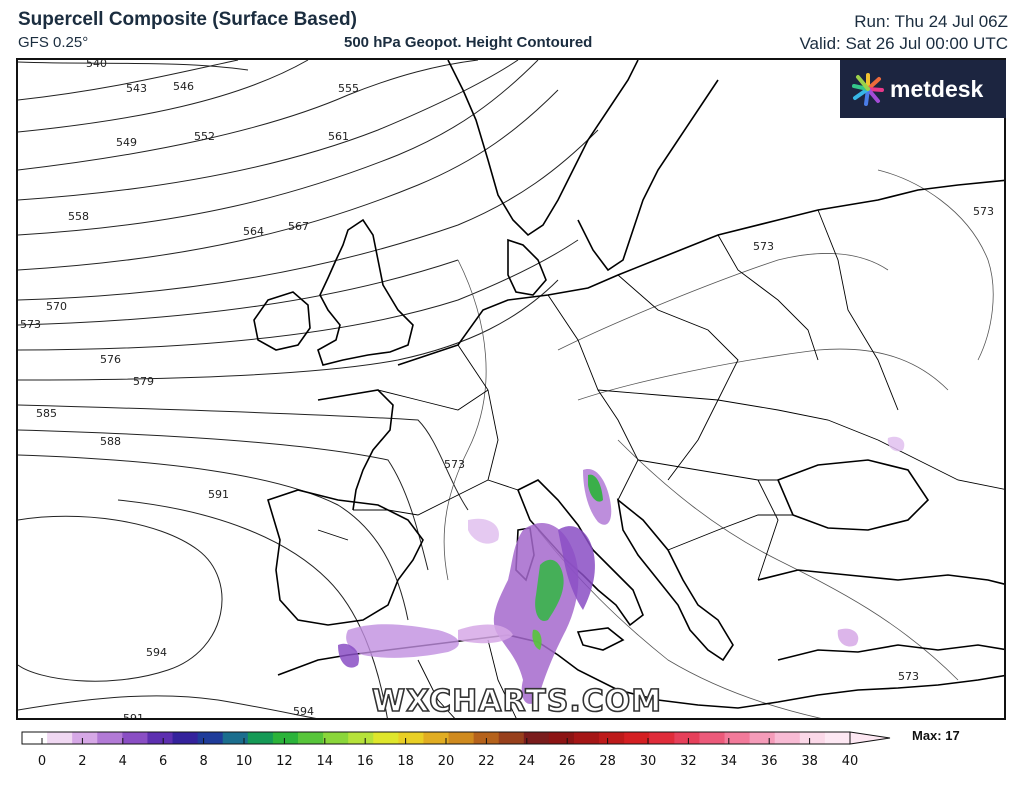 The image size is (1024, 786). I want to click on run-time: Run: Thu 24 Jul 06Z, so click(931, 21).